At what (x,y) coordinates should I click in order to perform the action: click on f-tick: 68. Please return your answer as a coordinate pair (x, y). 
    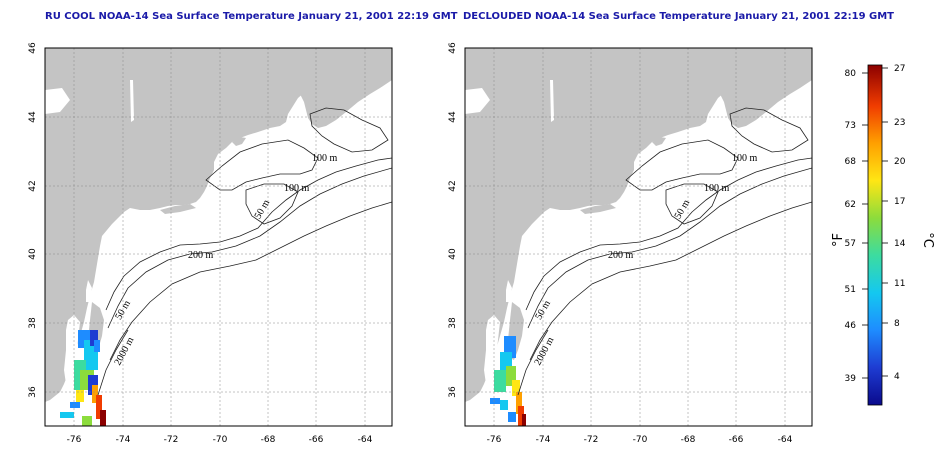
    Looking at the image, I should click on (851, 162).